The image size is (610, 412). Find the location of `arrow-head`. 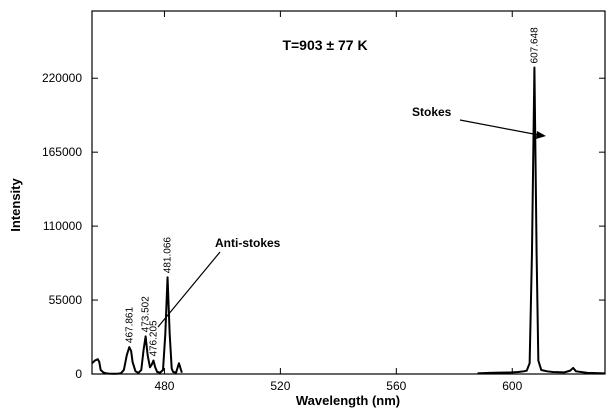

arrow-head is located at coordinates (541, 135).